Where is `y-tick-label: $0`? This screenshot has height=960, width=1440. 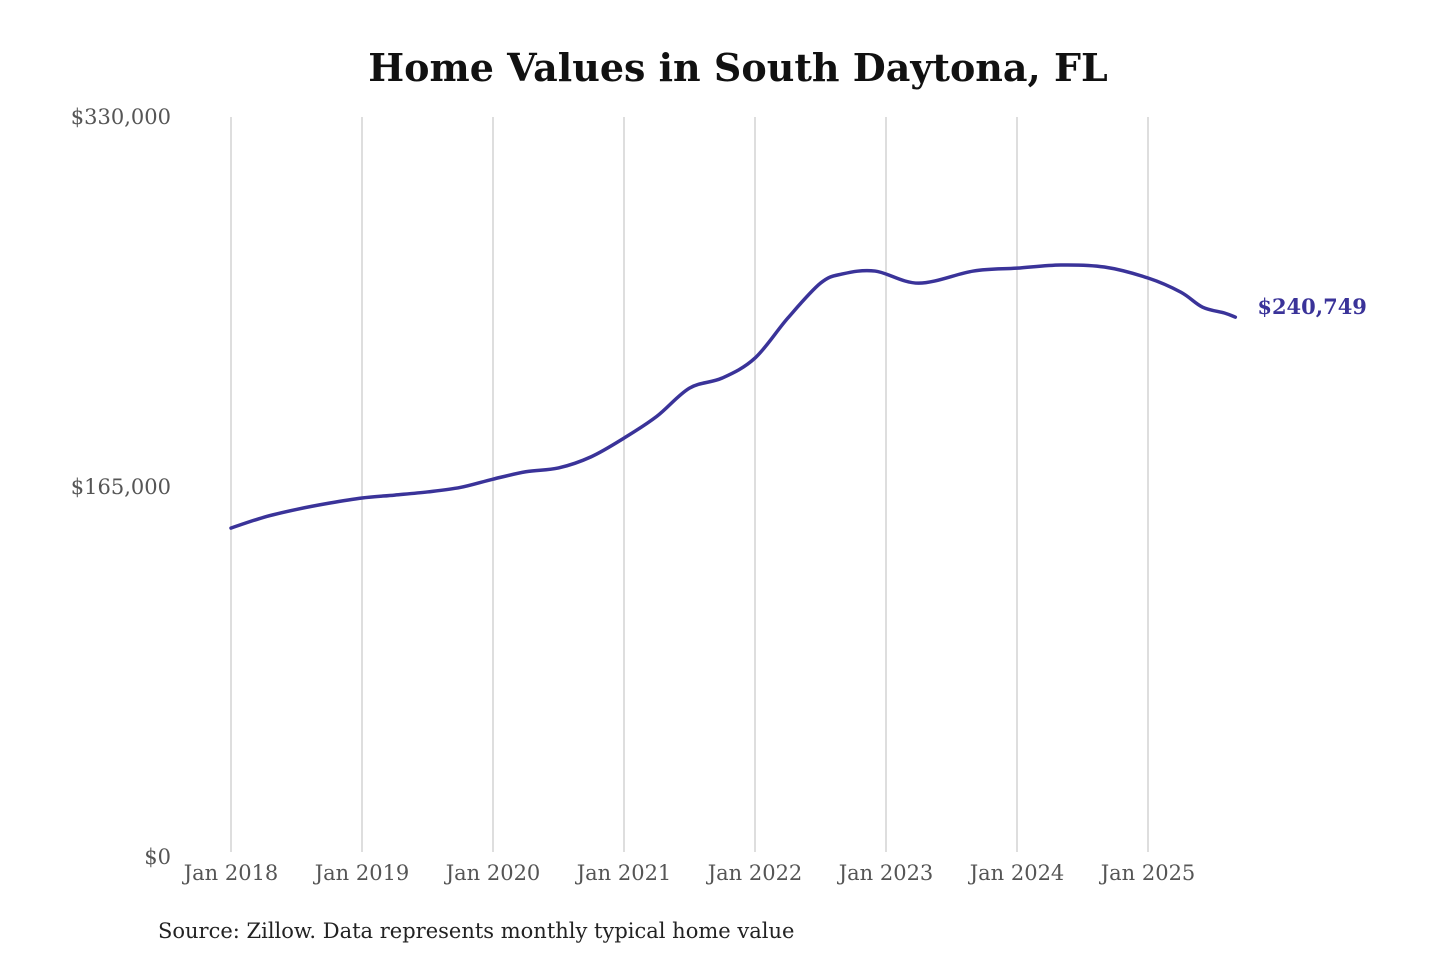 y-tick-label: $0 is located at coordinates (157, 857).